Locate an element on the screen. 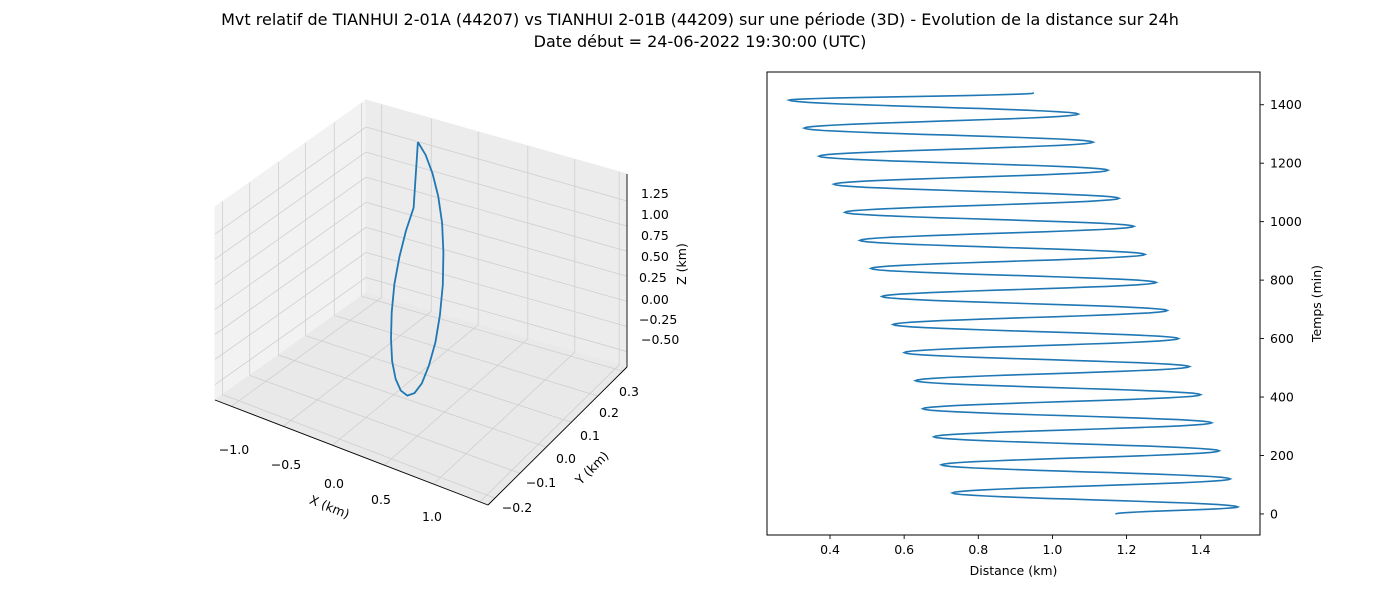 The image size is (1400, 600). z-tick-label: −0.50 is located at coordinates (660, 339).